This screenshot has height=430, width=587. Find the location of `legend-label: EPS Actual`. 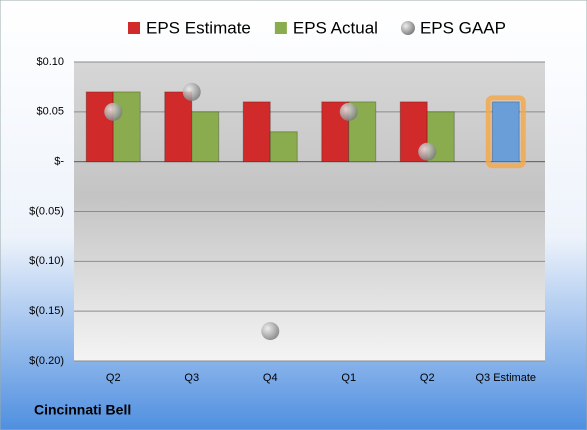

legend-label: EPS Actual is located at coordinates (335, 27).